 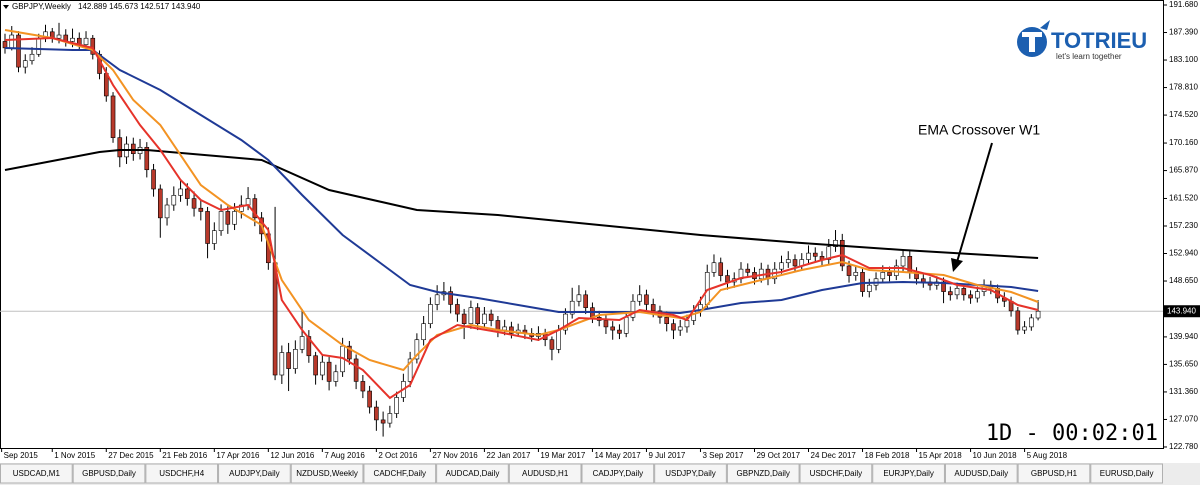 I want to click on x-tick-label: 14 May 2017, so click(x=617, y=455).